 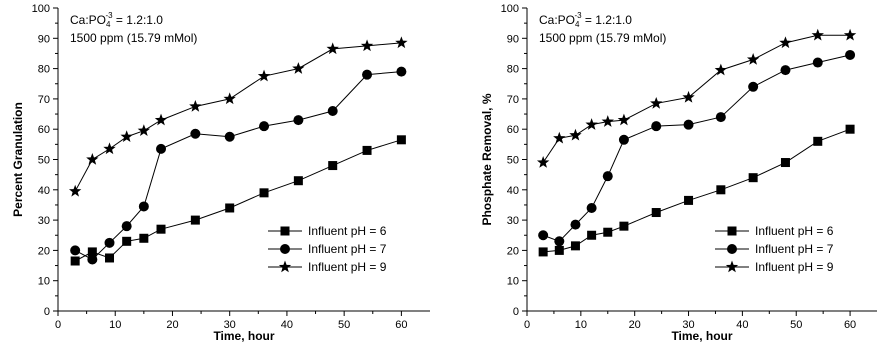 I want to click on x-tick-label: 10, so click(x=115, y=325).